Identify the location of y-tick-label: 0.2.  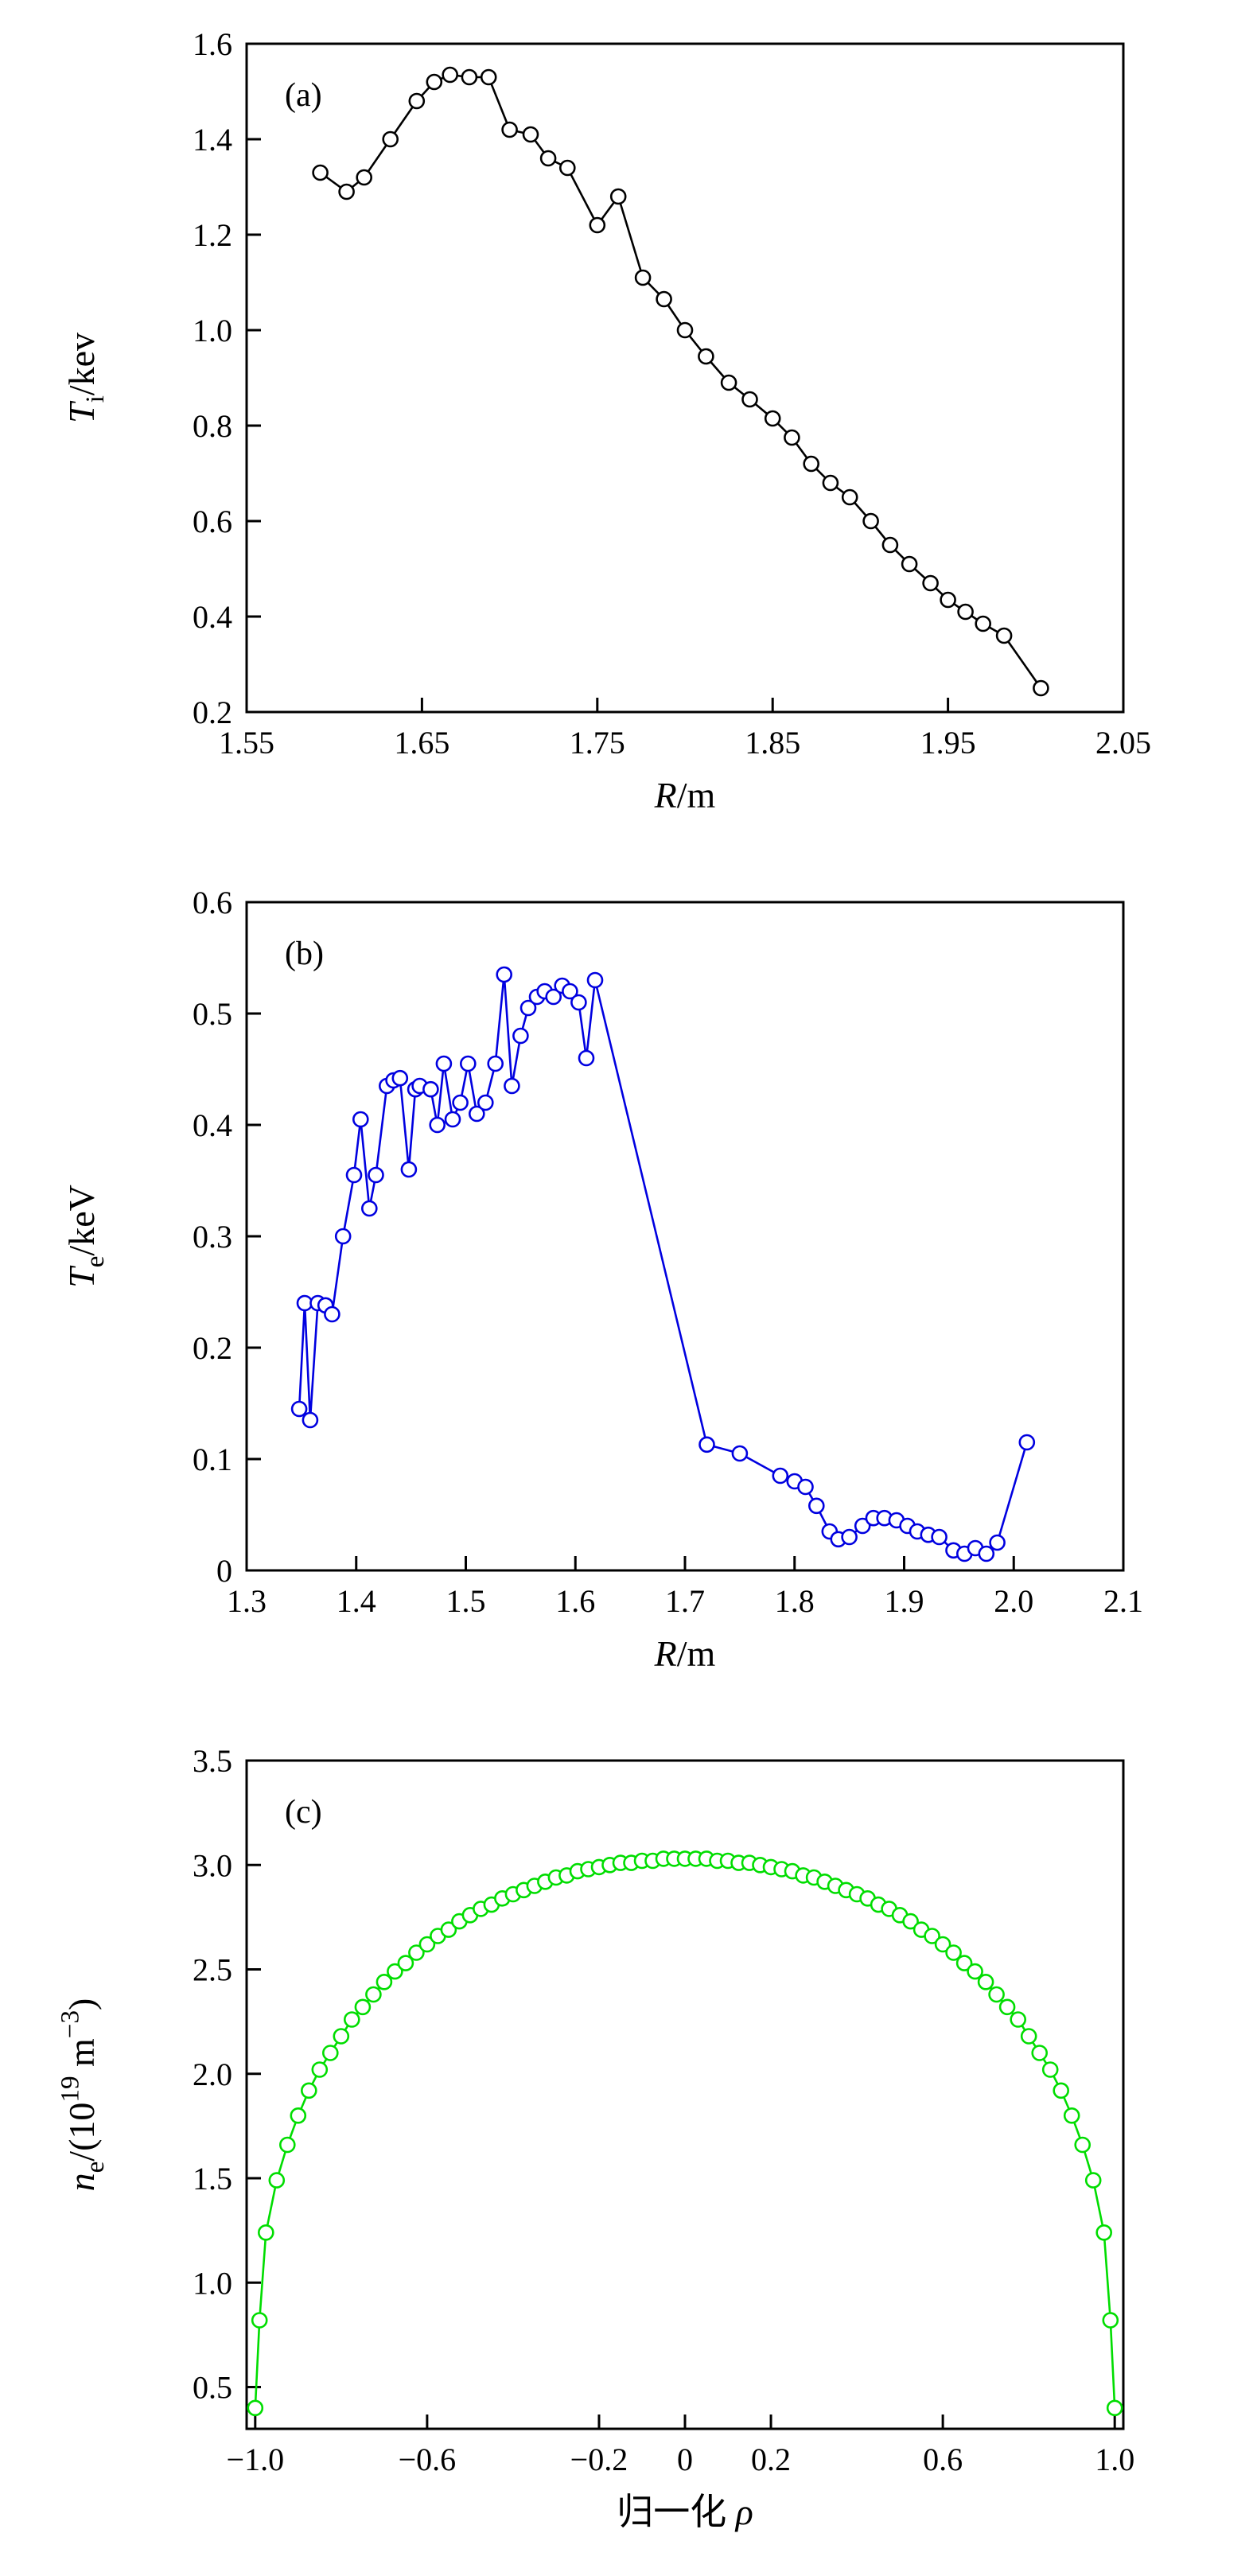
(213, 1348).